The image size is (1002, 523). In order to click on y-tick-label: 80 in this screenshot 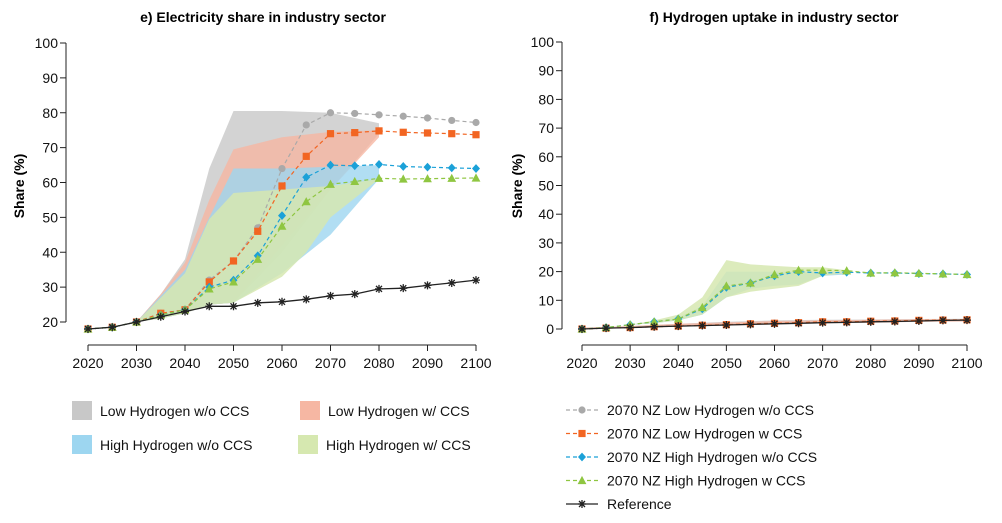, I will do `click(50, 113)`.